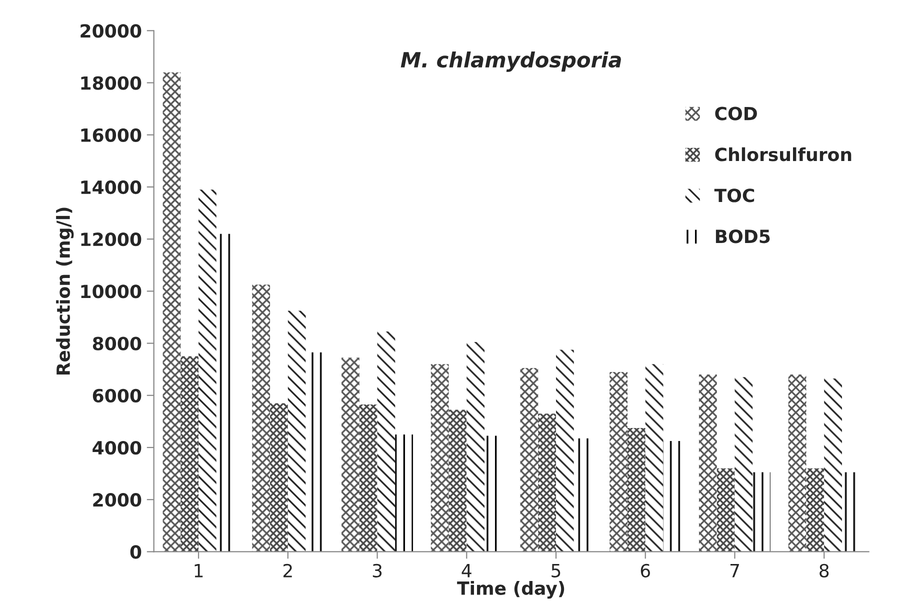  I want to click on legend-label: TOC, so click(734, 195).